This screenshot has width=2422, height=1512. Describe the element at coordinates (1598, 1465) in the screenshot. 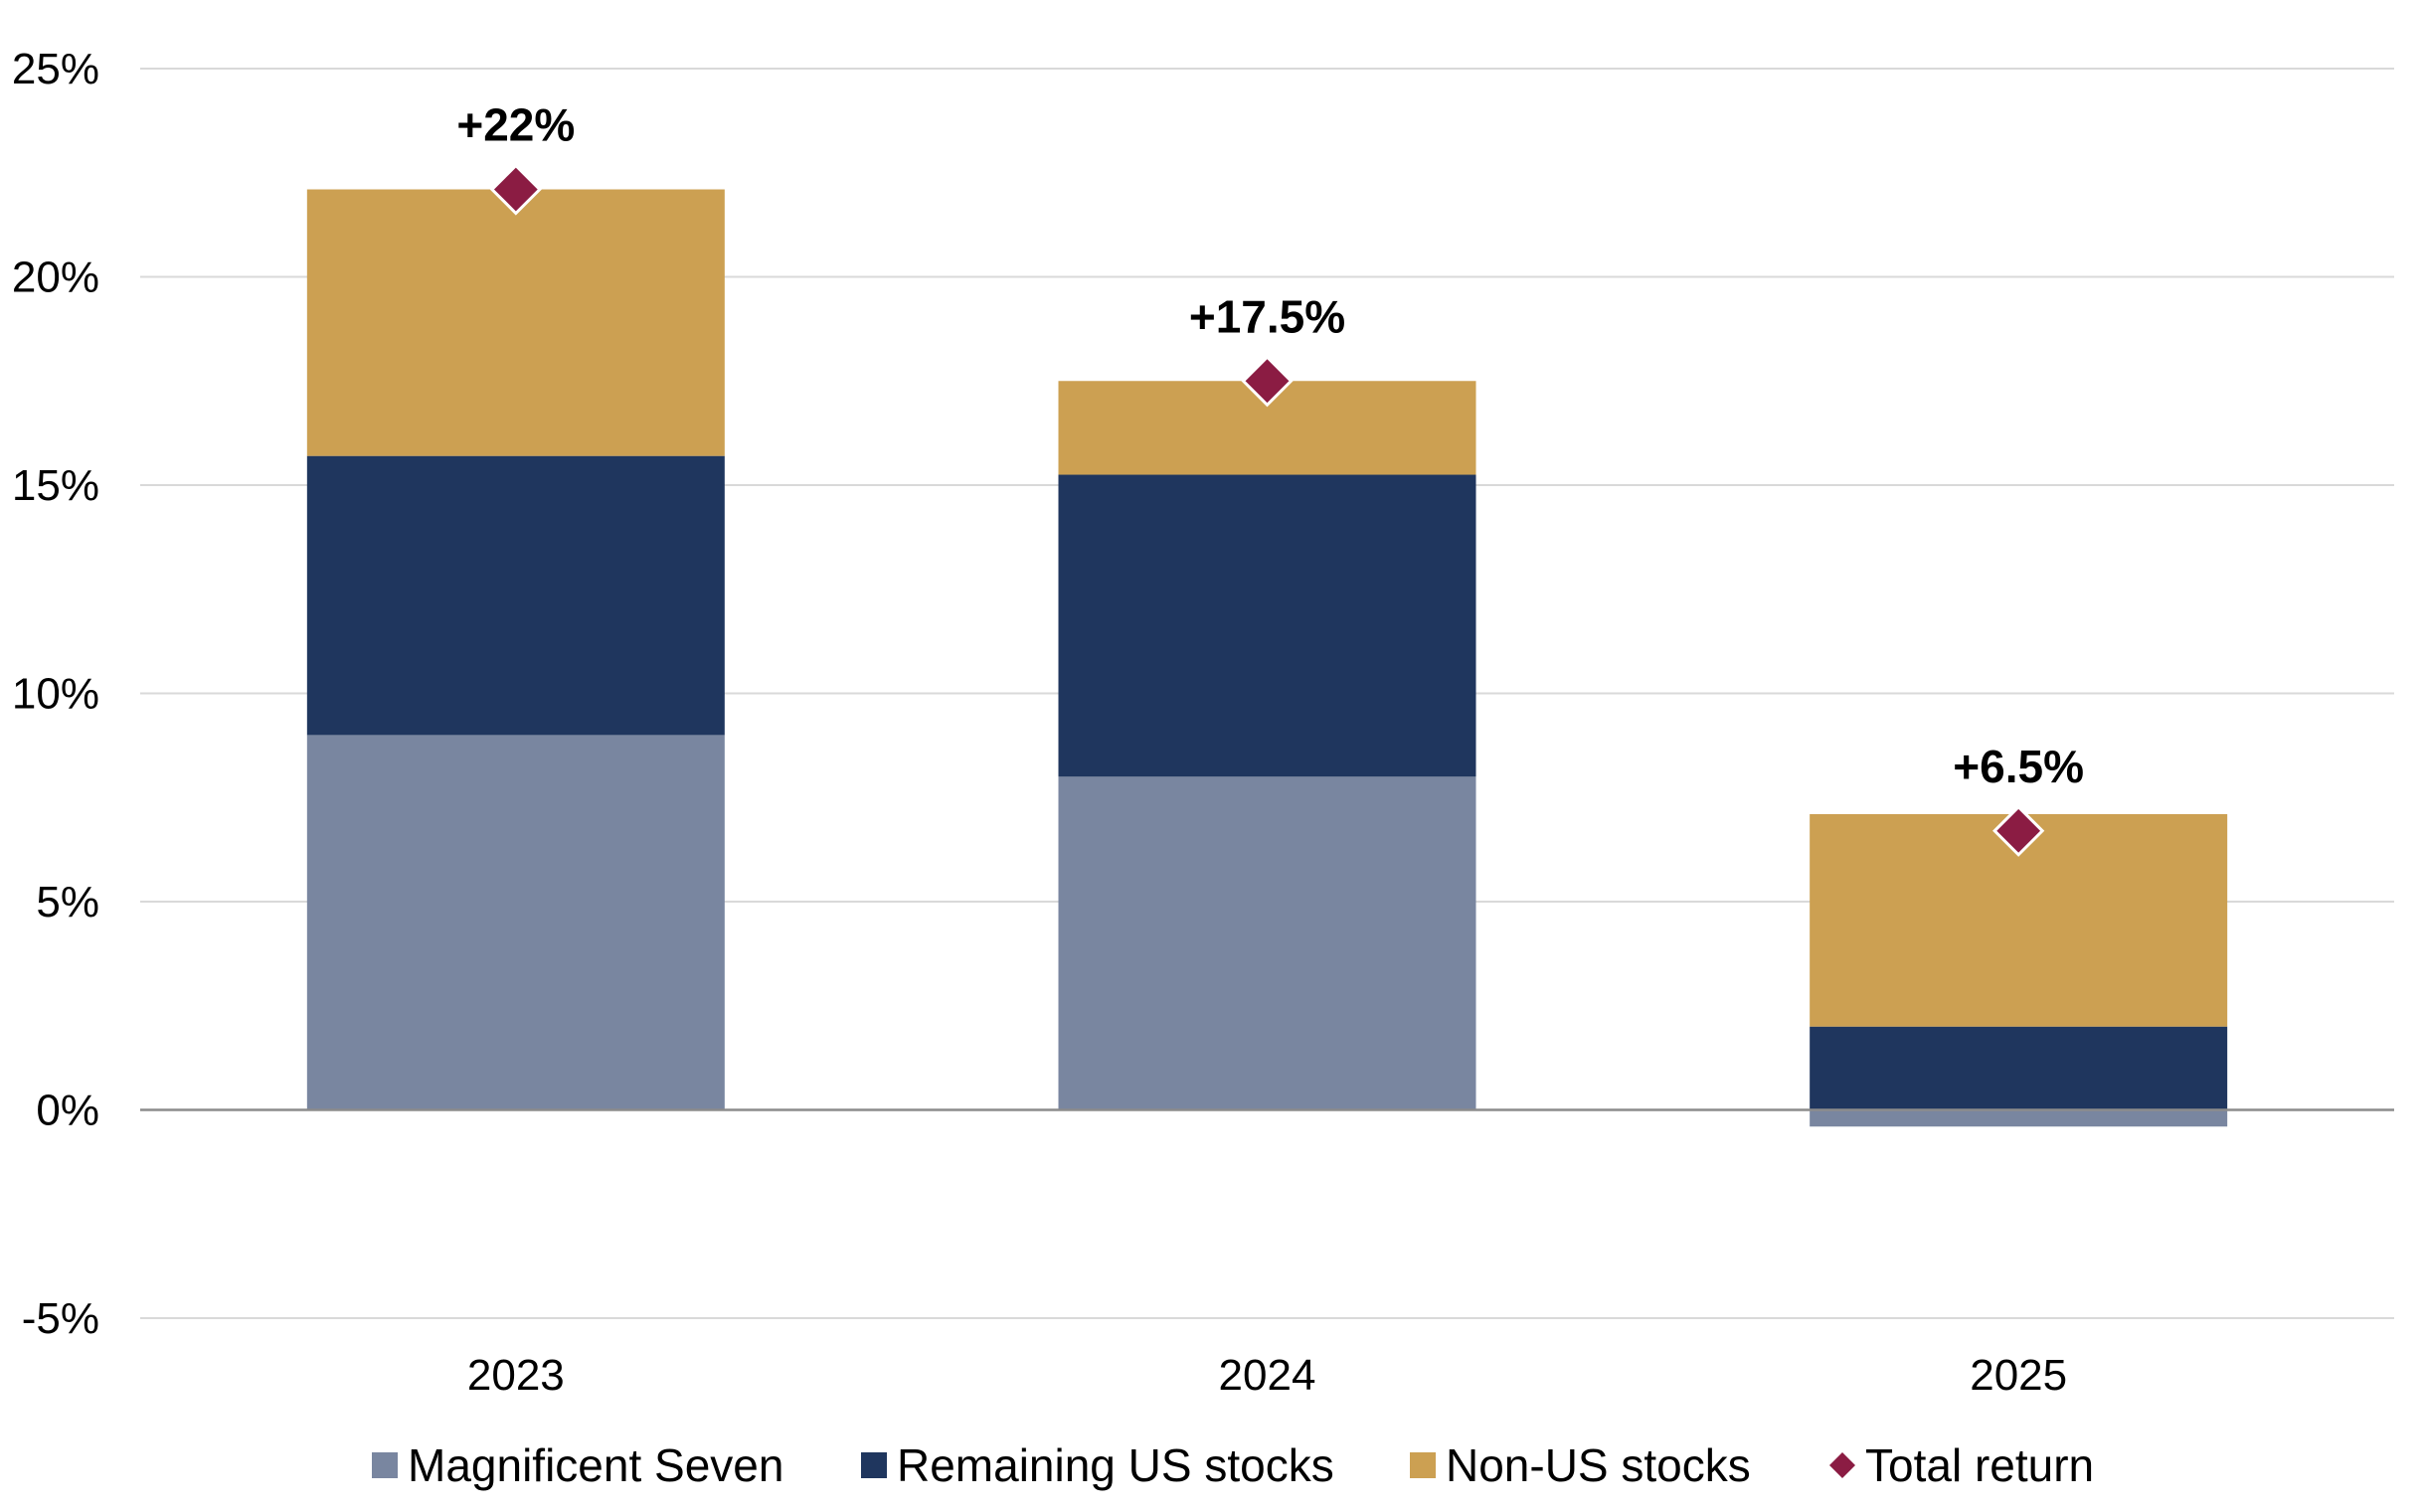

I see `legend-label: Non-US stocks` at that location.